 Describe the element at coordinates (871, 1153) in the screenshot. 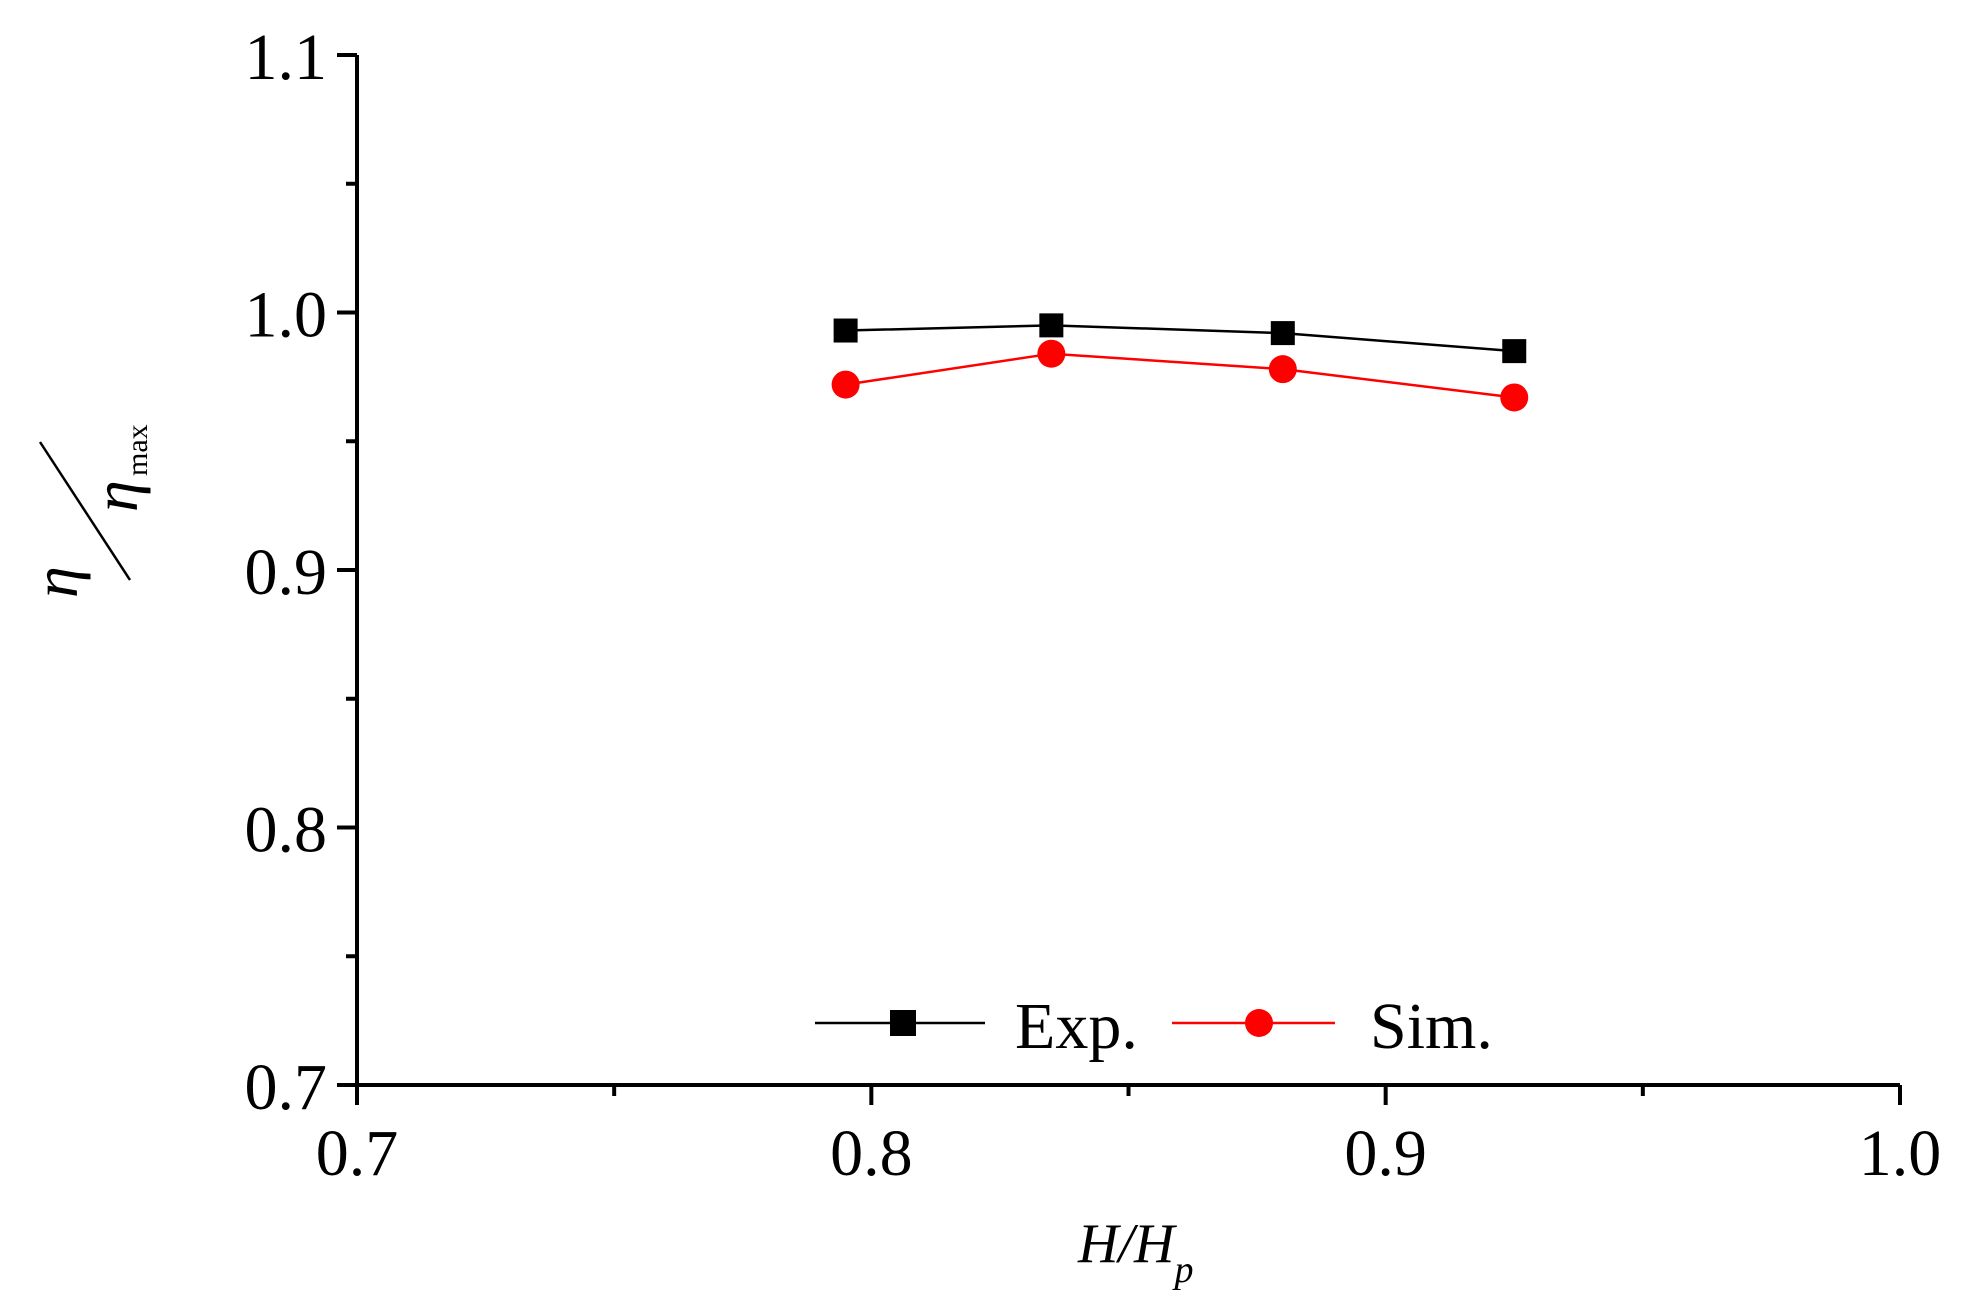

I see `x-tick-label: 0.8` at that location.